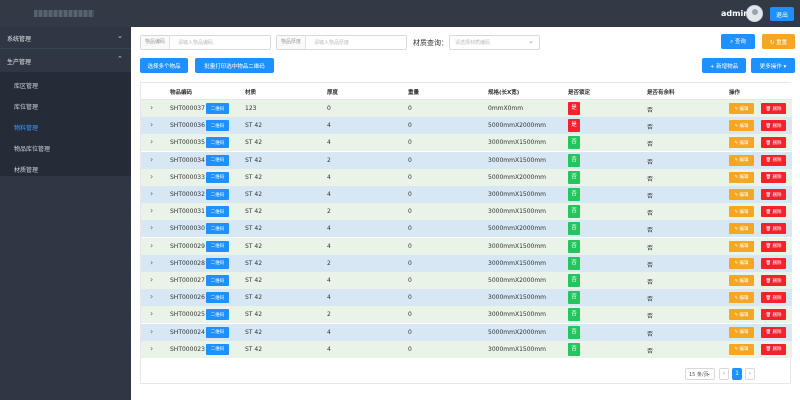  Describe the element at coordinates (700, 374) in the screenshot. I see `page-size-select: 15 条/页 ⌄` at that location.